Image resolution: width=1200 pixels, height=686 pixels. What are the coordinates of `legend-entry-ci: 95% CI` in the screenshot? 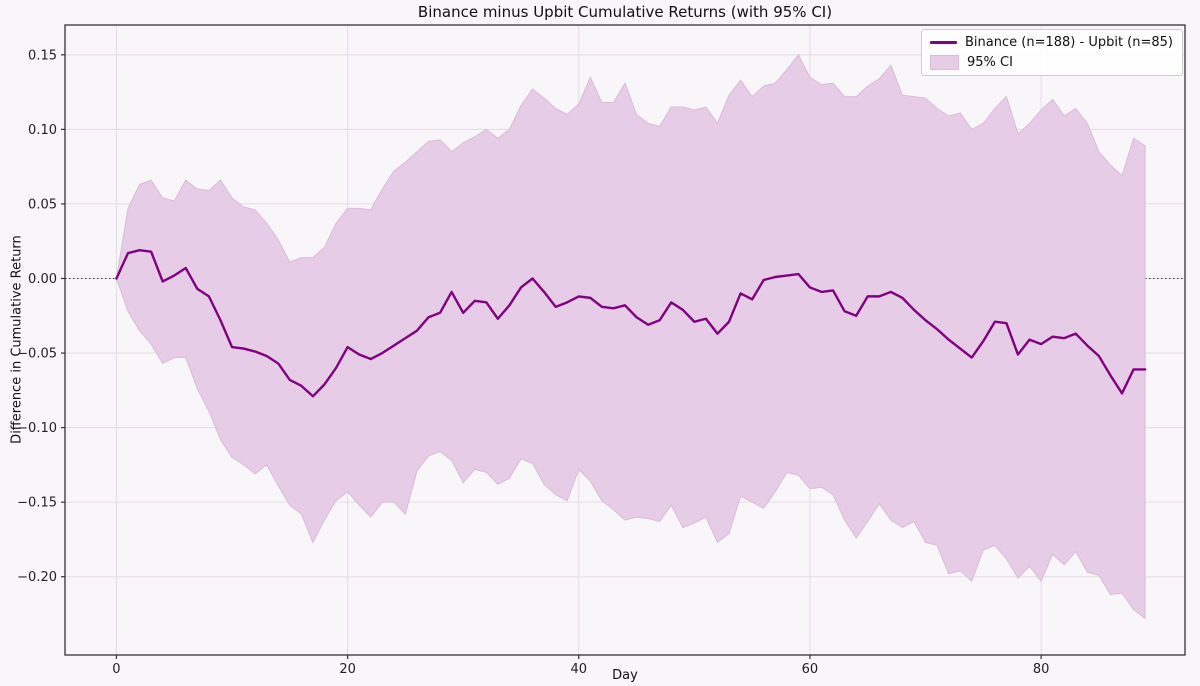 It's located at (1051, 62).